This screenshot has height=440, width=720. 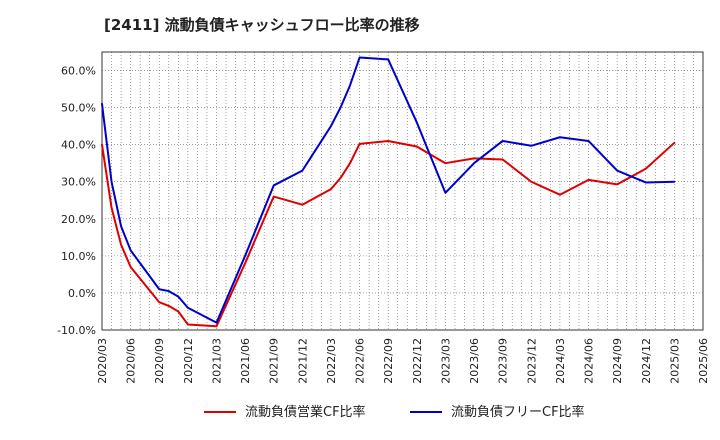 What do you see at coordinates (78, 256) in the screenshot?
I see `y-tick-label: 10.0%` at bounding box center [78, 256].